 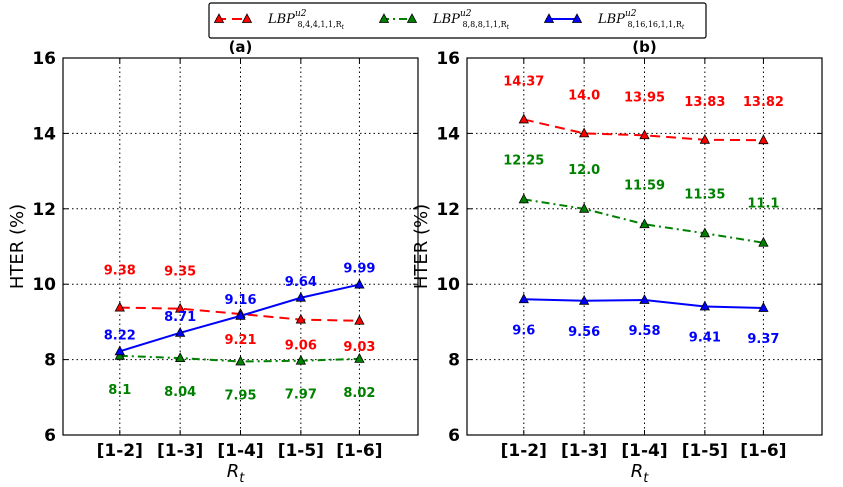 I want to click on series-2: 9.6 9.56 9.58 9.41 9.37, so click(x=645, y=320).